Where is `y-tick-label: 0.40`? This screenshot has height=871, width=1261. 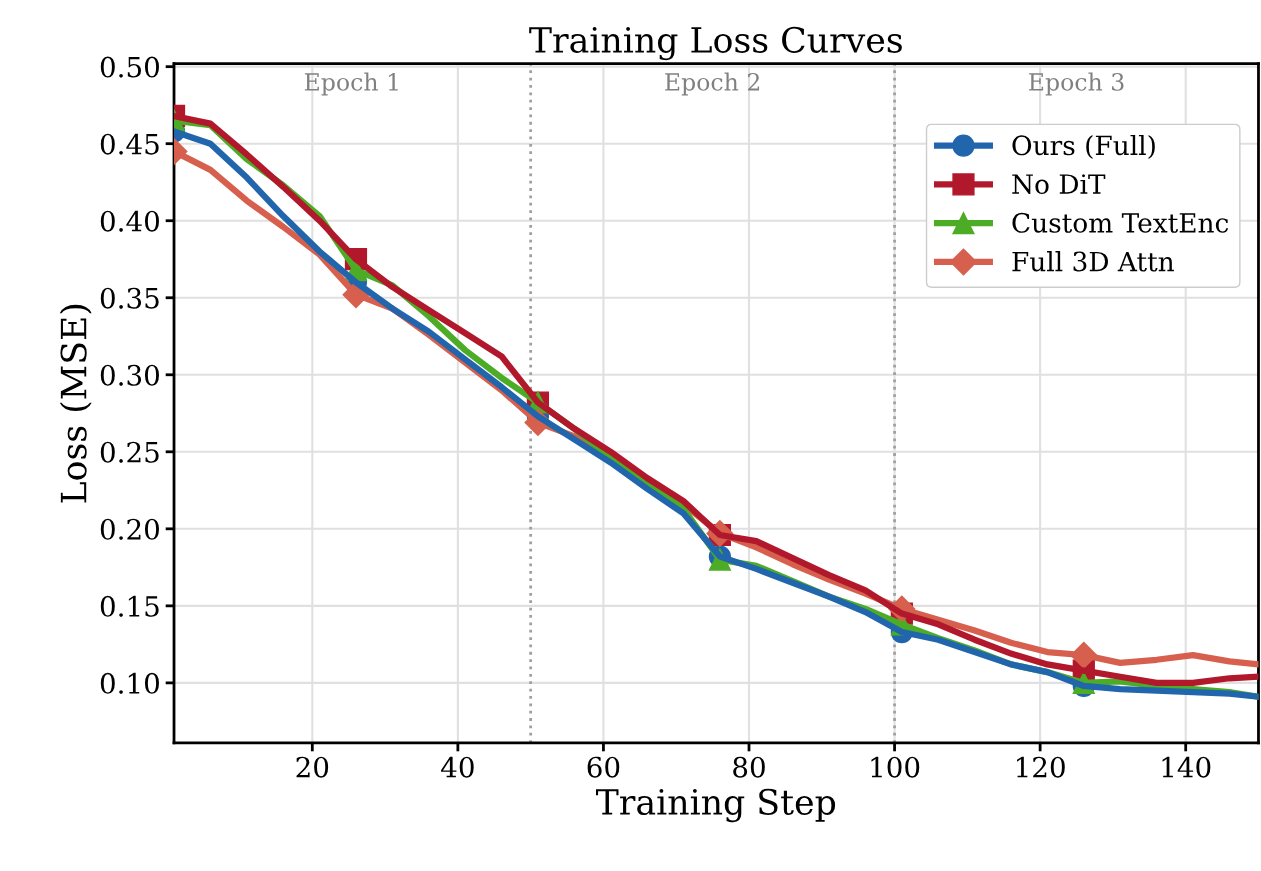 y-tick-label: 0.40 is located at coordinates (129, 221).